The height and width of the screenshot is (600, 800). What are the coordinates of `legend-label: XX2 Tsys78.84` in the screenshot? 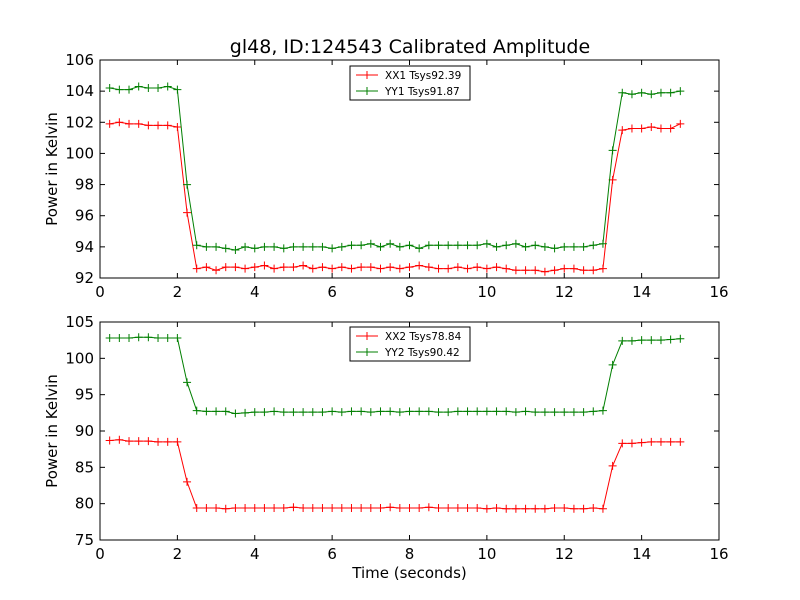 It's located at (423, 337).